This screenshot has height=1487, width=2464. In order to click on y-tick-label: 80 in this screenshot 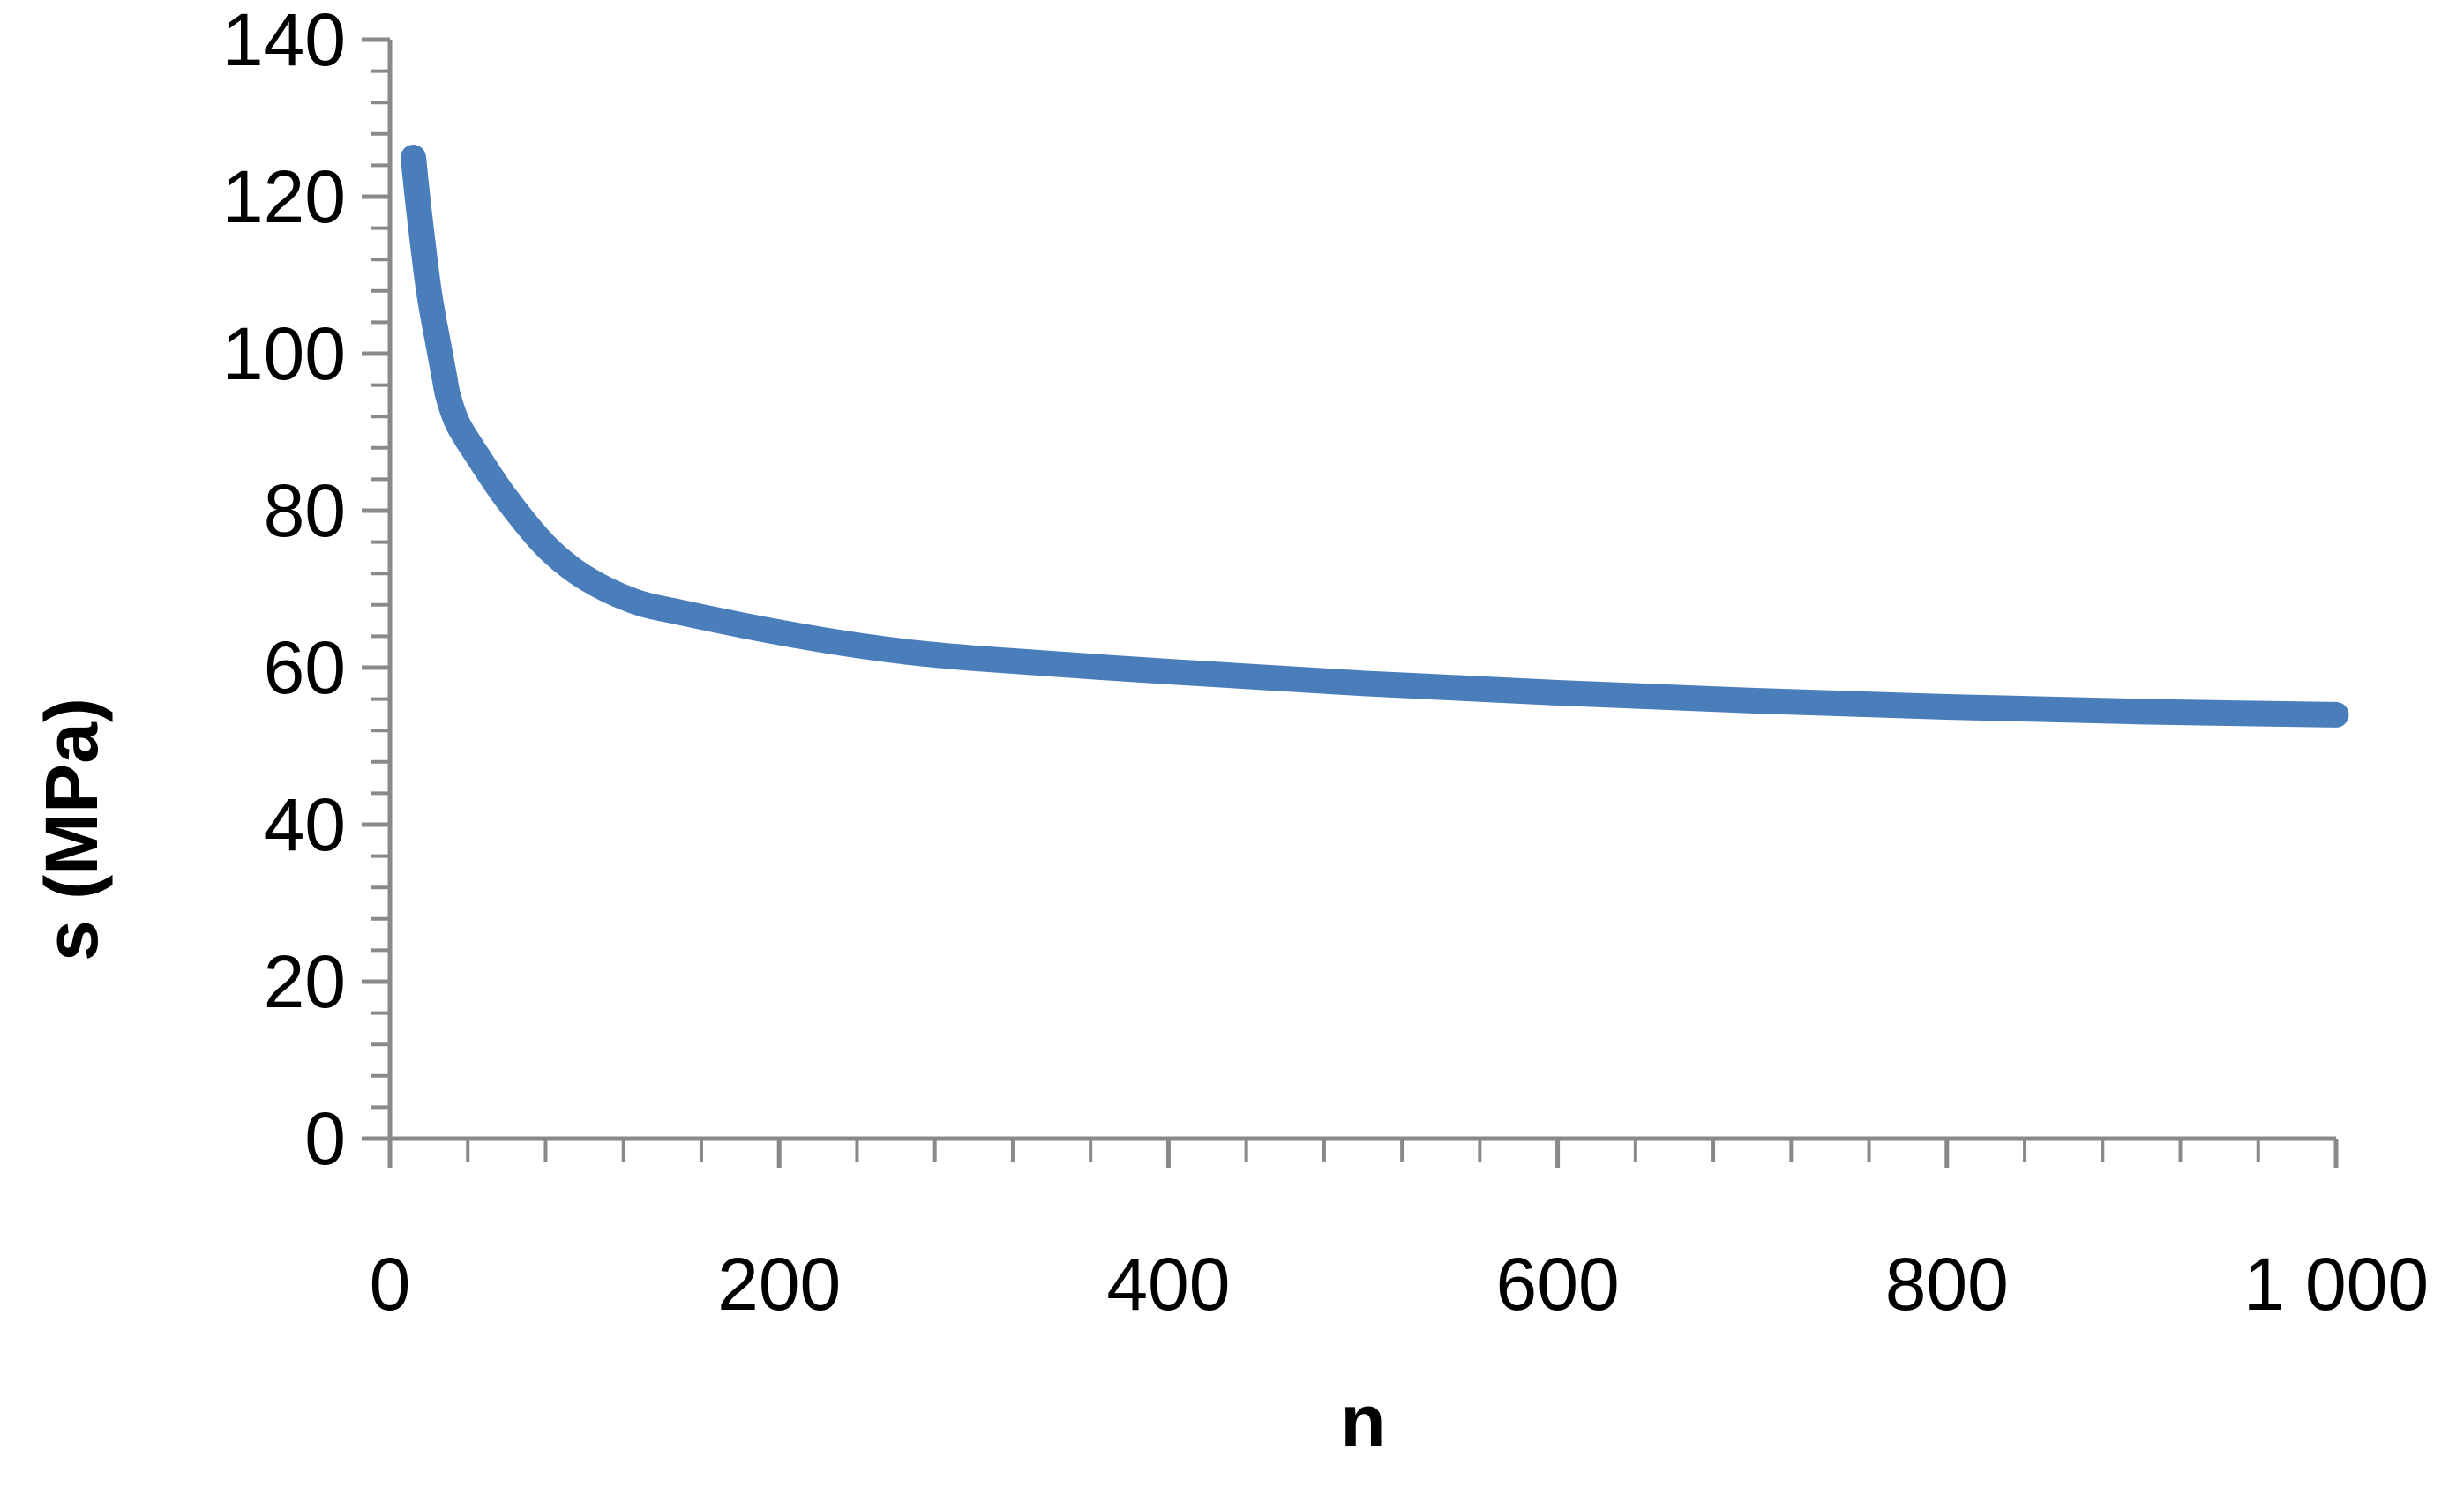, I will do `click(305, 510)`.